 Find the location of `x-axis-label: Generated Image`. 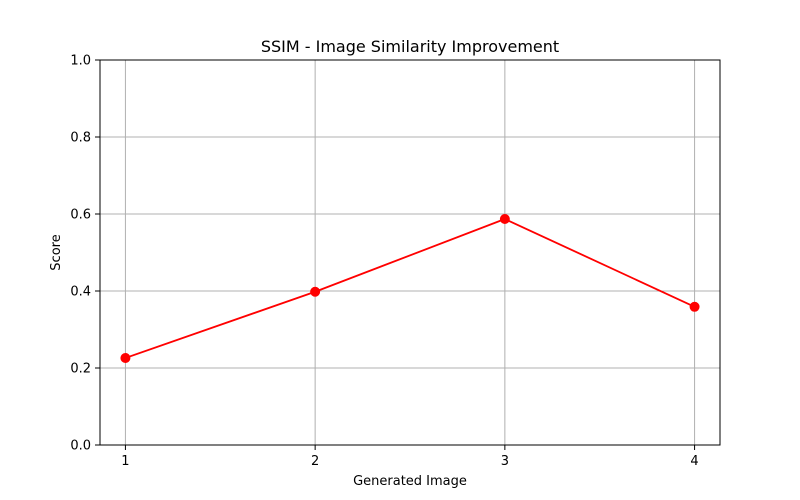

x-axis-label: Generated Image is located at coordinates (410, 481).